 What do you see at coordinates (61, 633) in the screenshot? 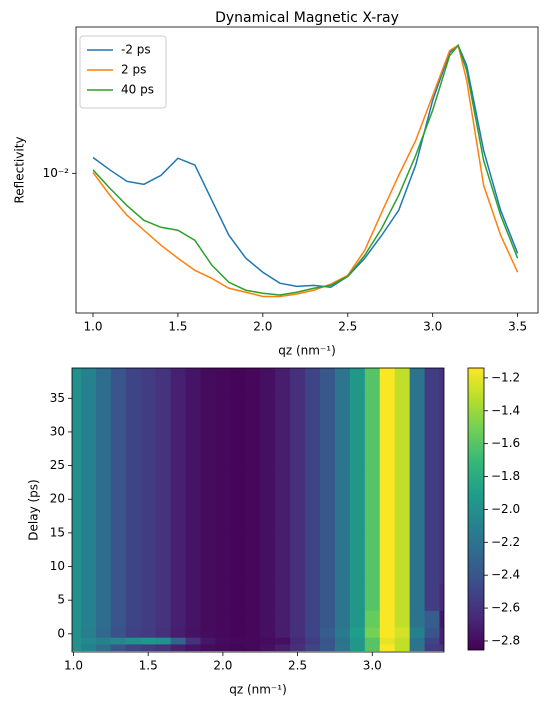
I see `y-tick-label: 0` at bounding box center [61, 633].